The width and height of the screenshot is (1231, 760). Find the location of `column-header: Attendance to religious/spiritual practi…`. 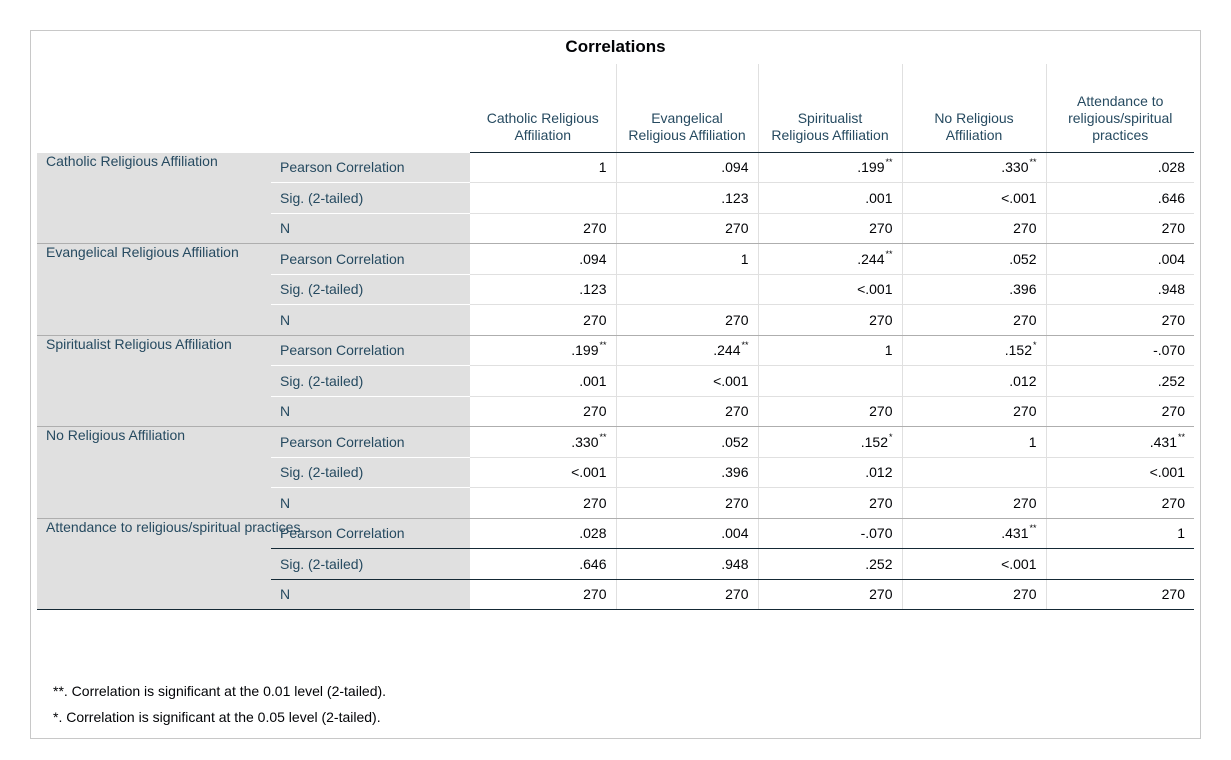

column-header: Attendance to religious/spiritual practi… is located at coordinates (1119, 108).